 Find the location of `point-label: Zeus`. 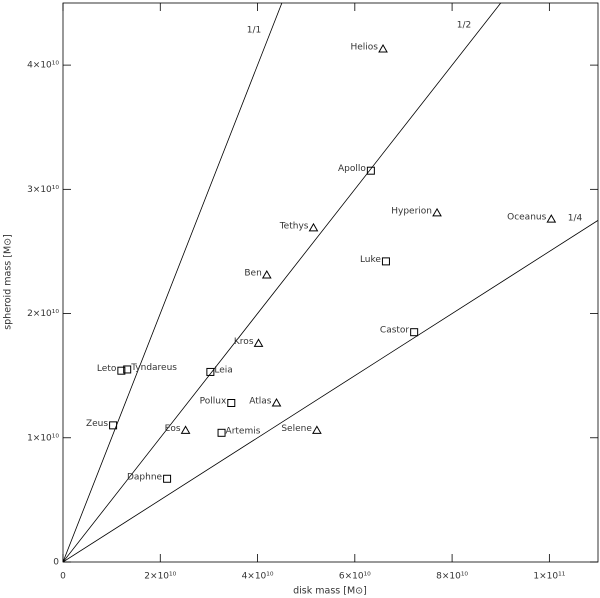

point-label: Zeus is located at coordinates (97, 424).